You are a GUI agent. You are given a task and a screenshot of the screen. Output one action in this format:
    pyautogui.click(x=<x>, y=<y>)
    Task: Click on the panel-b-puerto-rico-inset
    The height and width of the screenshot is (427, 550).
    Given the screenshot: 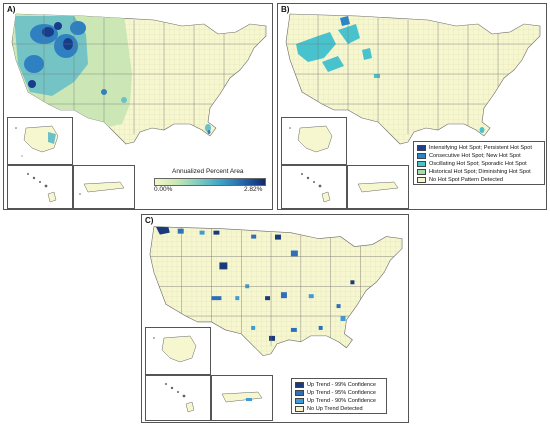 What is the action you would take?
    pyautogui.click(x=378, y=187)
    